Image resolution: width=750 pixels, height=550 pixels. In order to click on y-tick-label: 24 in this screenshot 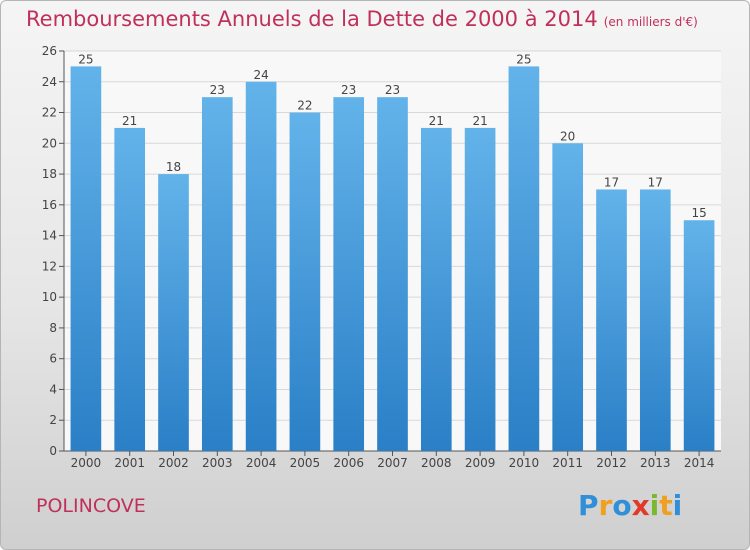, I will do `click(49, 82)`.